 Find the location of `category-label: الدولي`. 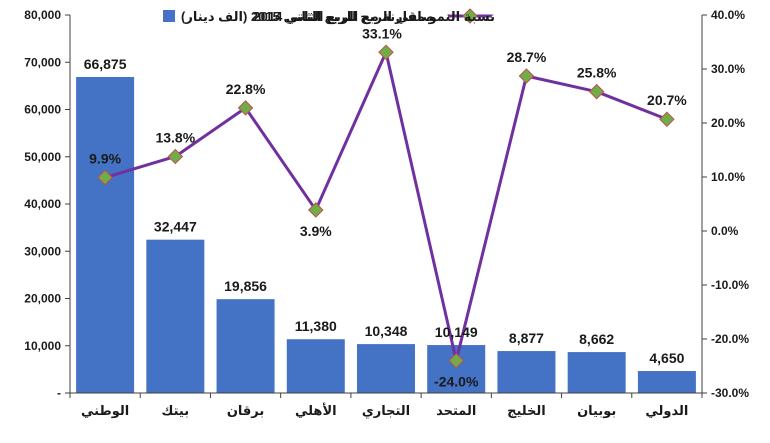

category-label: الدولي is located at coordinates (666, 410).